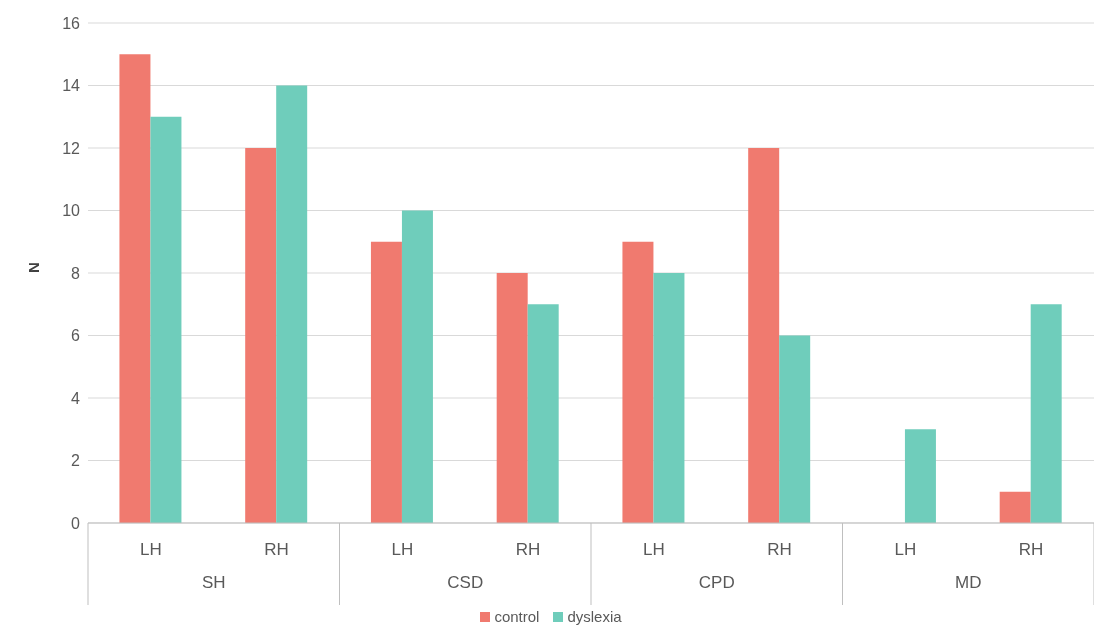  I want to click on legend-label: dyslexia, so click(594, 616).